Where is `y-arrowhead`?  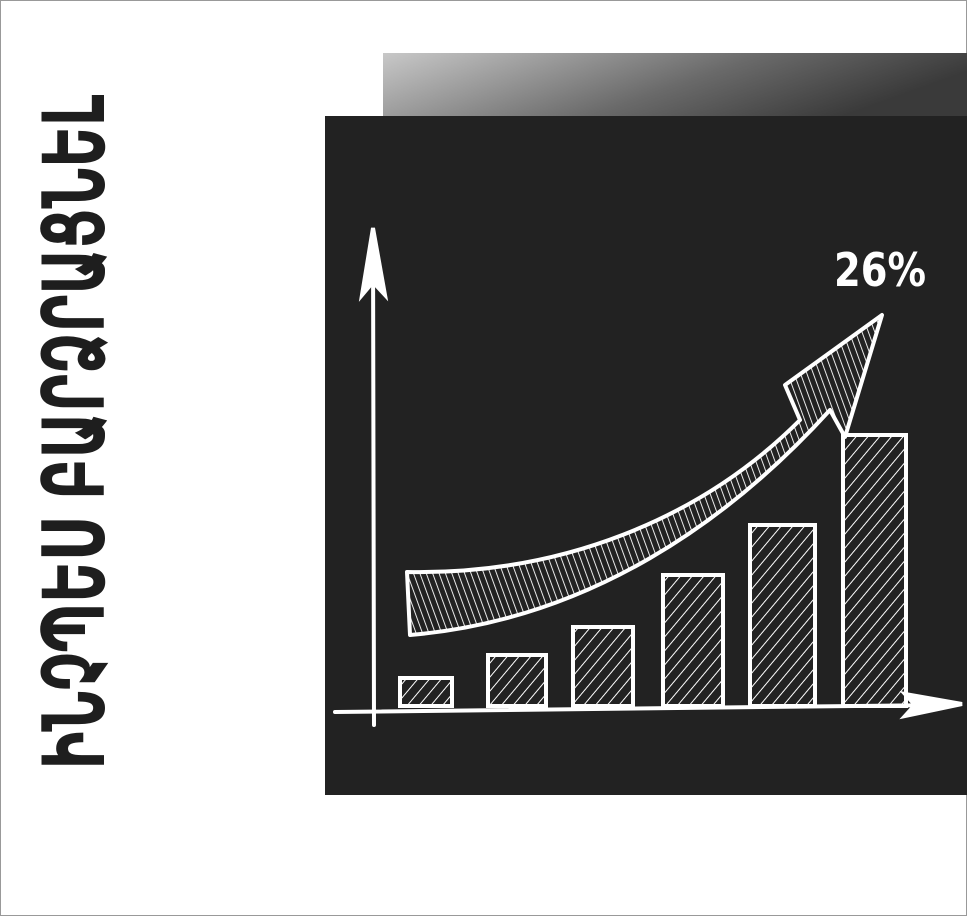
y-arrowhead is located at coordinates (373, 264).